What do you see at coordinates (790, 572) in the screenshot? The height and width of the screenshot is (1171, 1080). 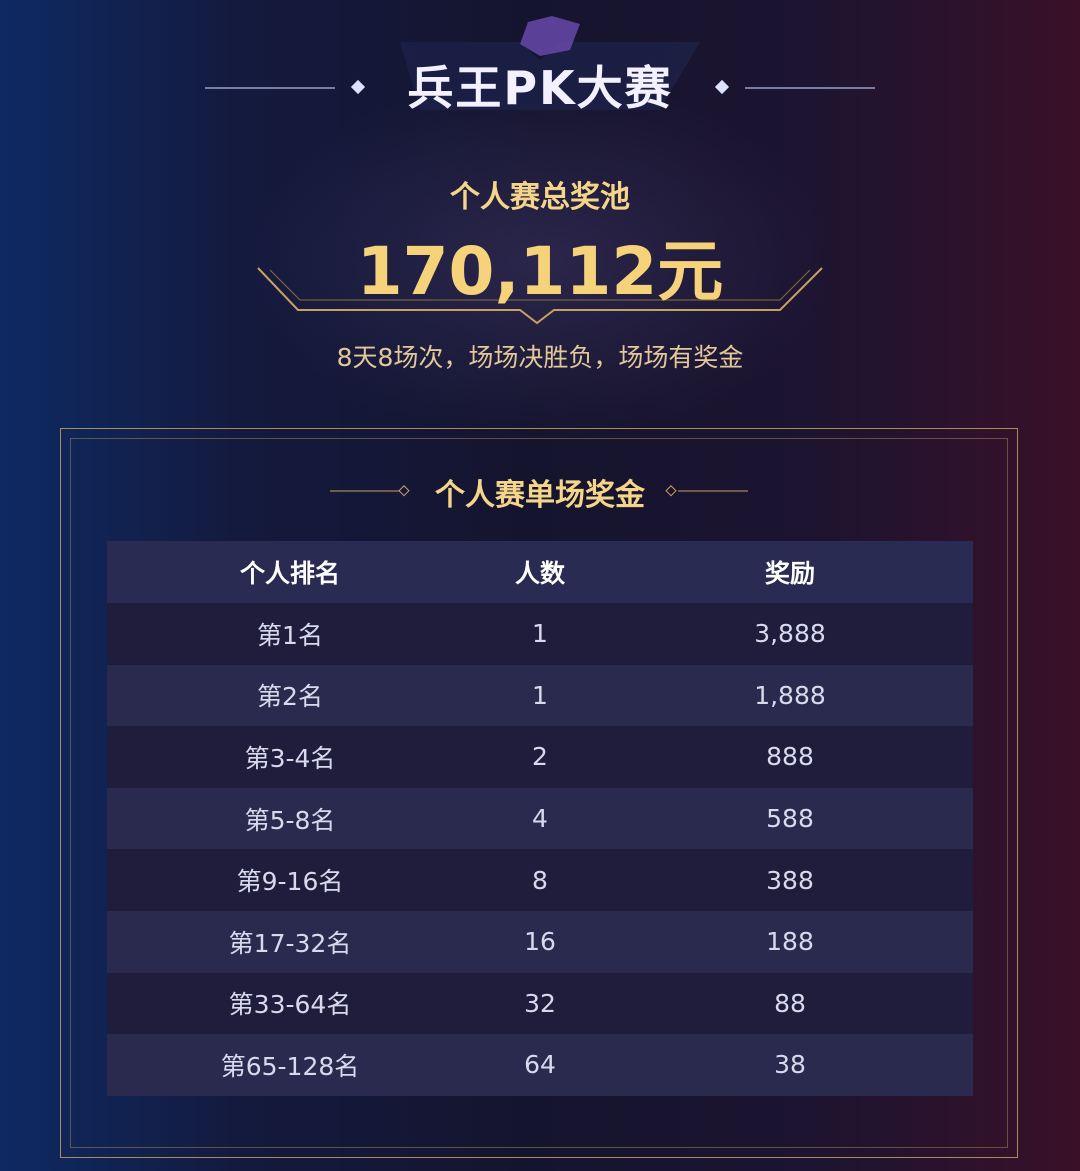 I see `column-header: 奖励` at bounding box center [790, 572].